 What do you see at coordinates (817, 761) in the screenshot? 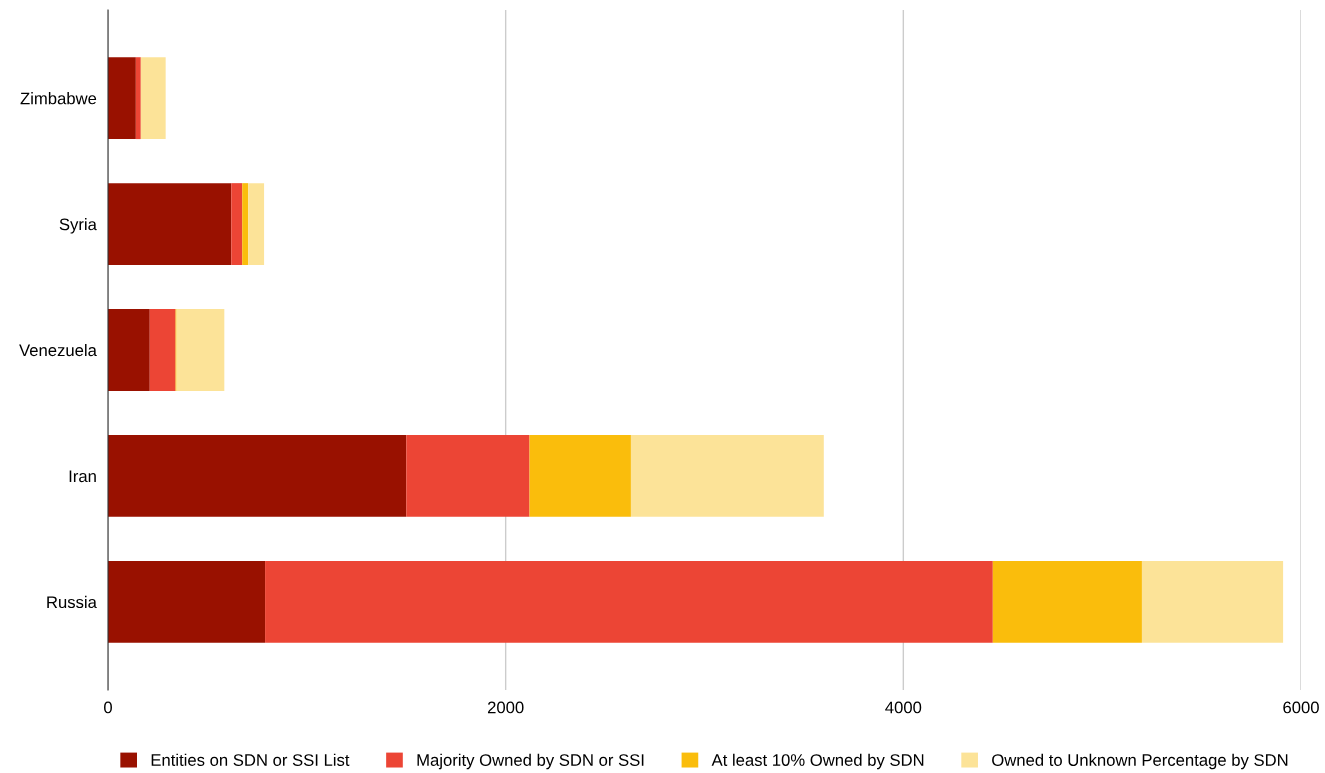
I see `legend-label: At least 10% Owned by SDN` at bounding box center [817, 761].